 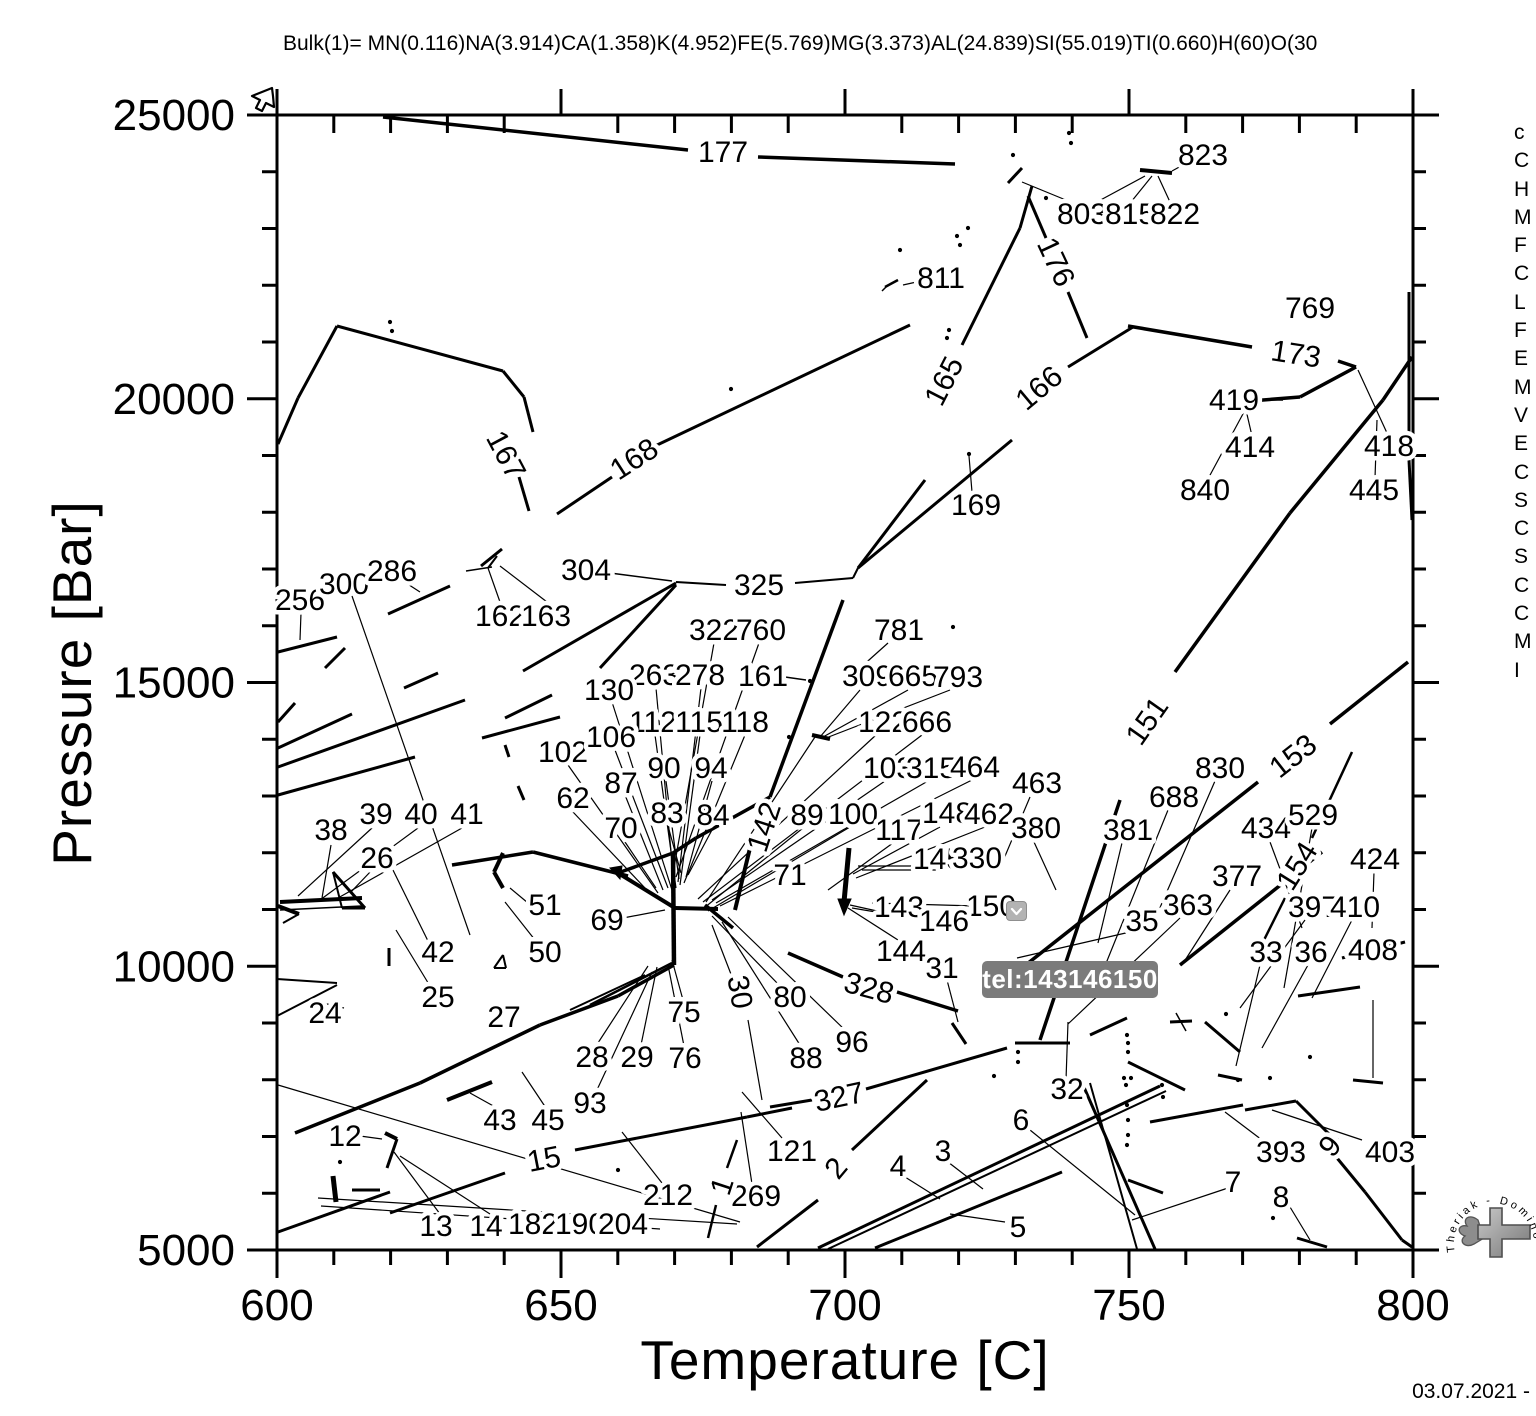 I want to click on field-label-112: 112, so click(x=653, y=722).